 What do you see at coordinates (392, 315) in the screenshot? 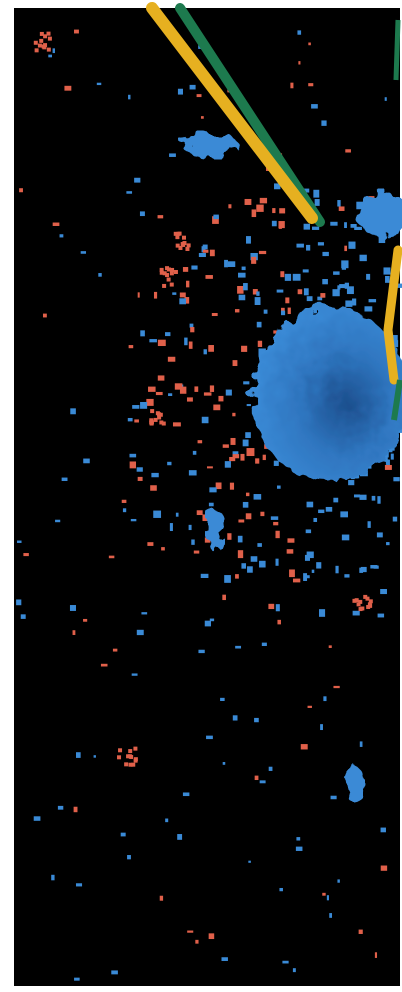
I see `yellow-streak` at bounding box center [392, 315].